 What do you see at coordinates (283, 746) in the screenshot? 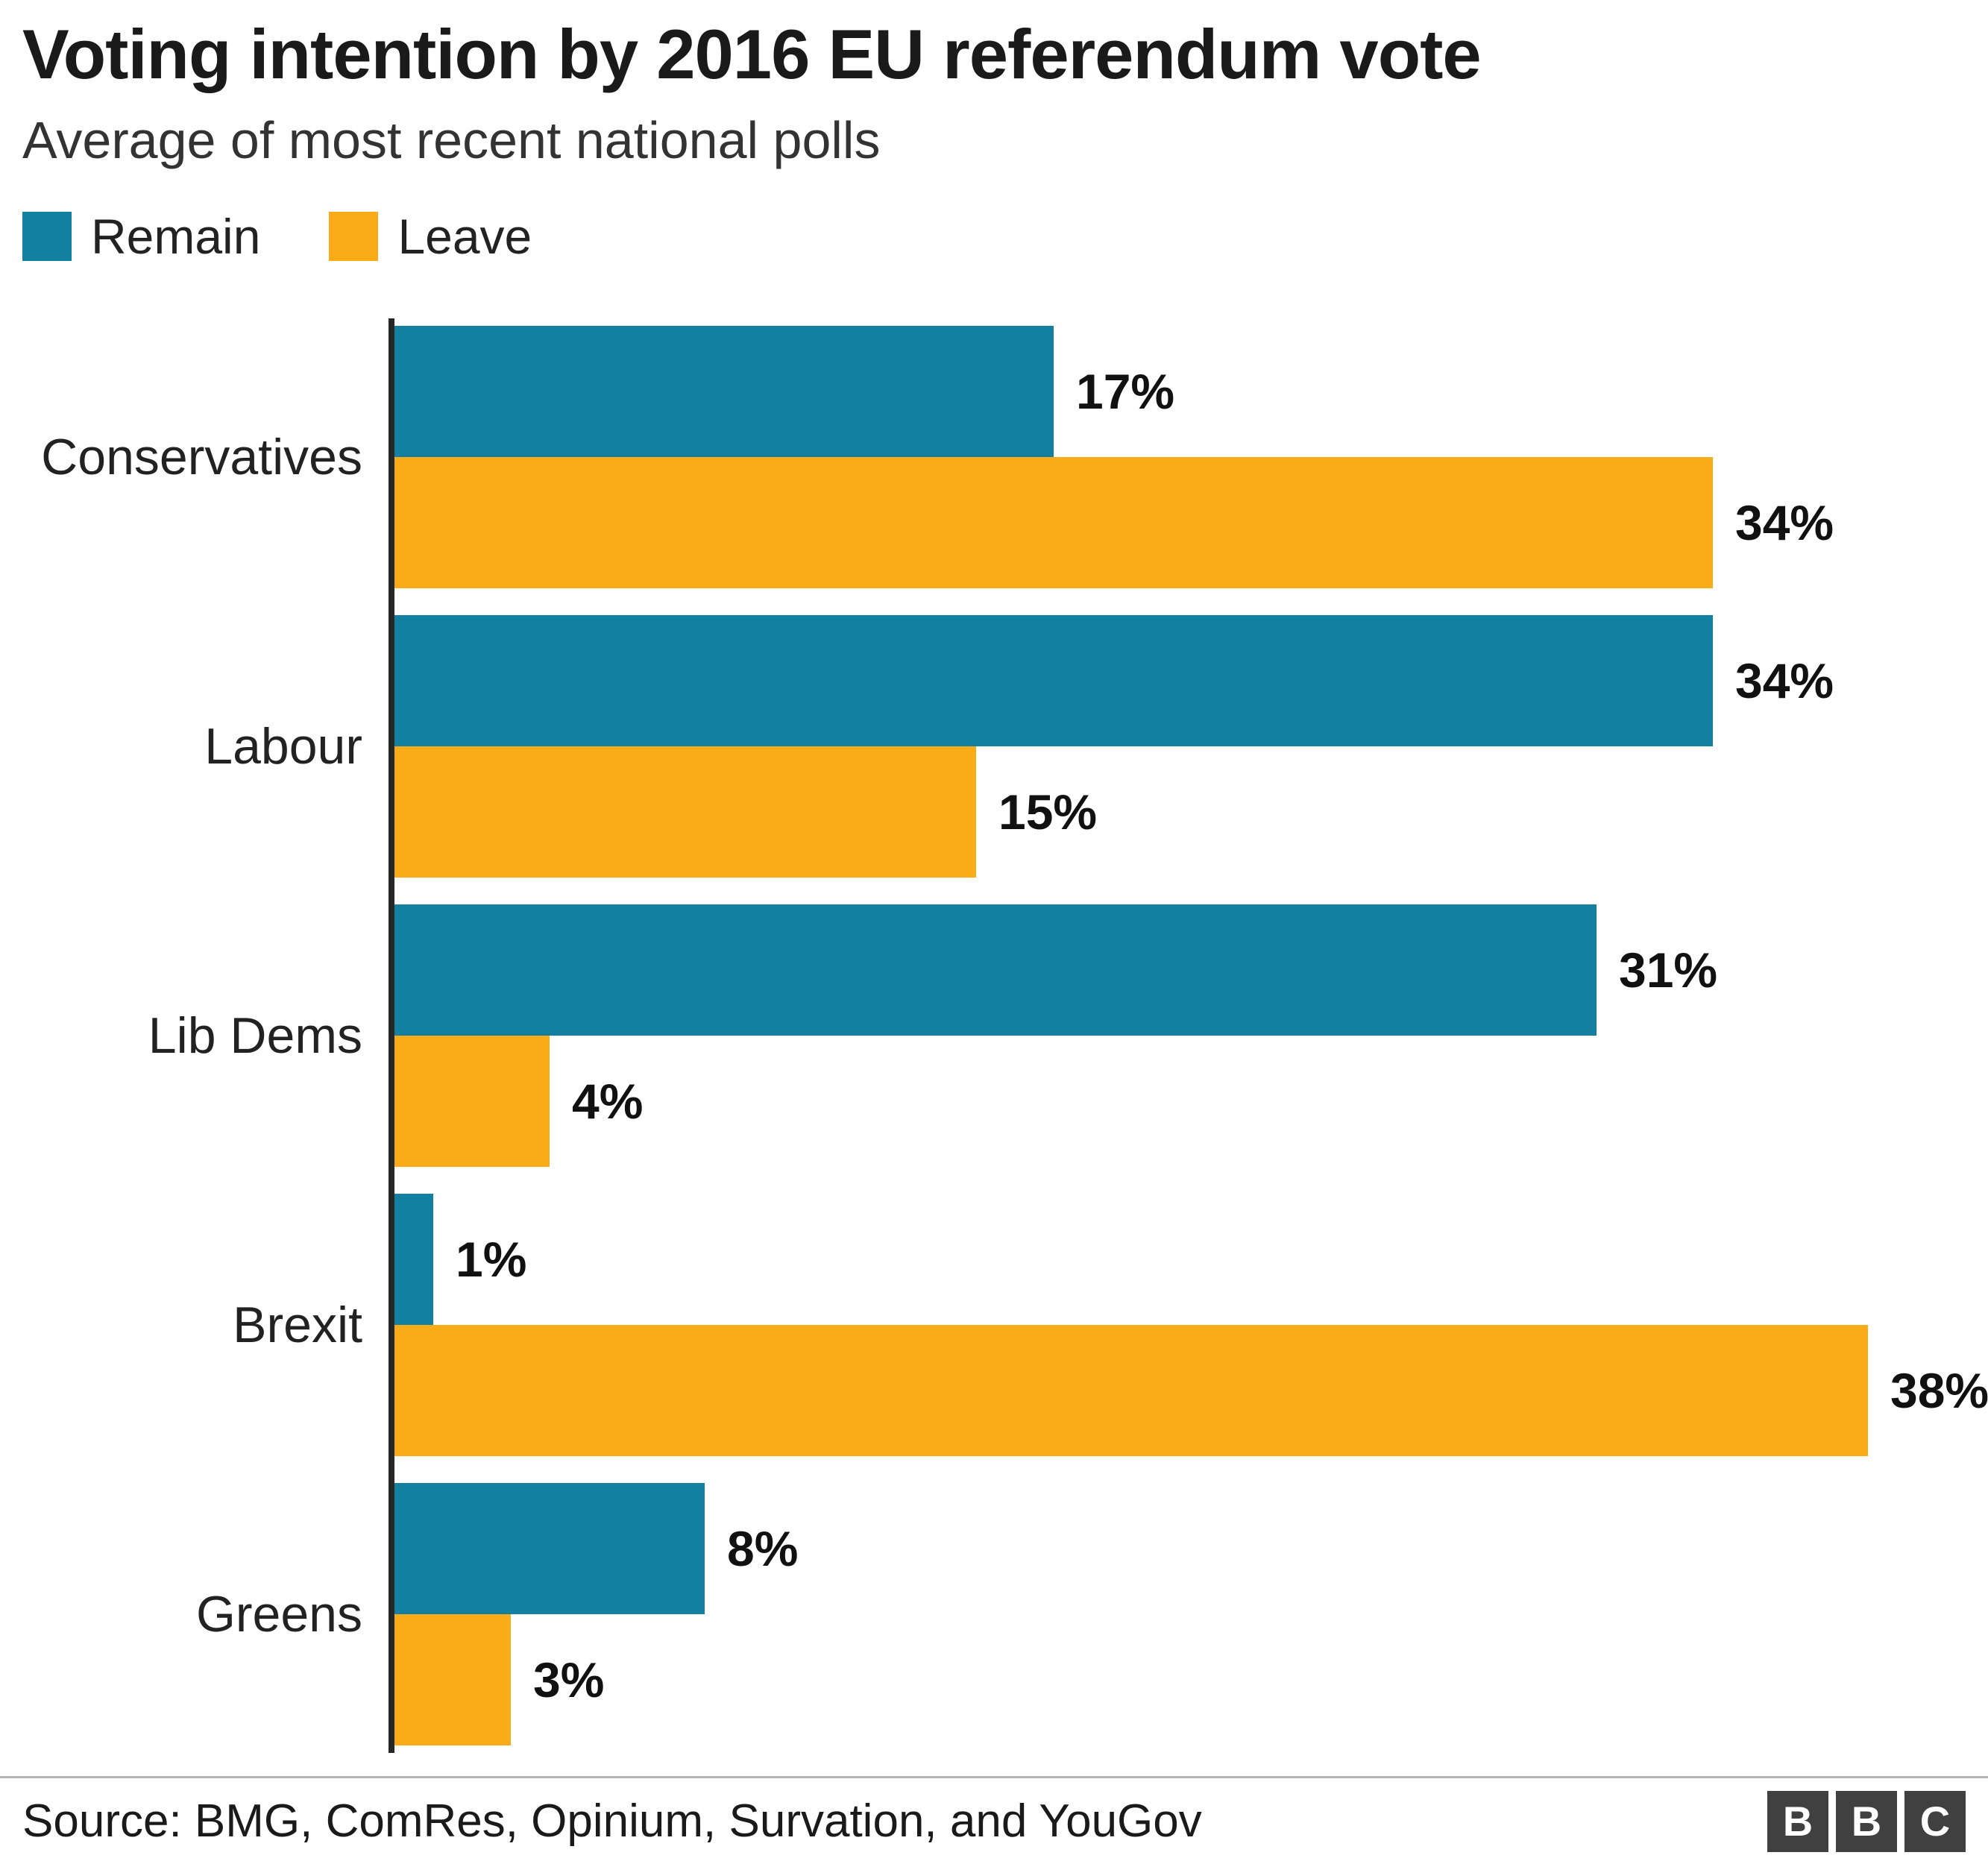
I see `category-label: Labour` at bounding box center [283, 746].